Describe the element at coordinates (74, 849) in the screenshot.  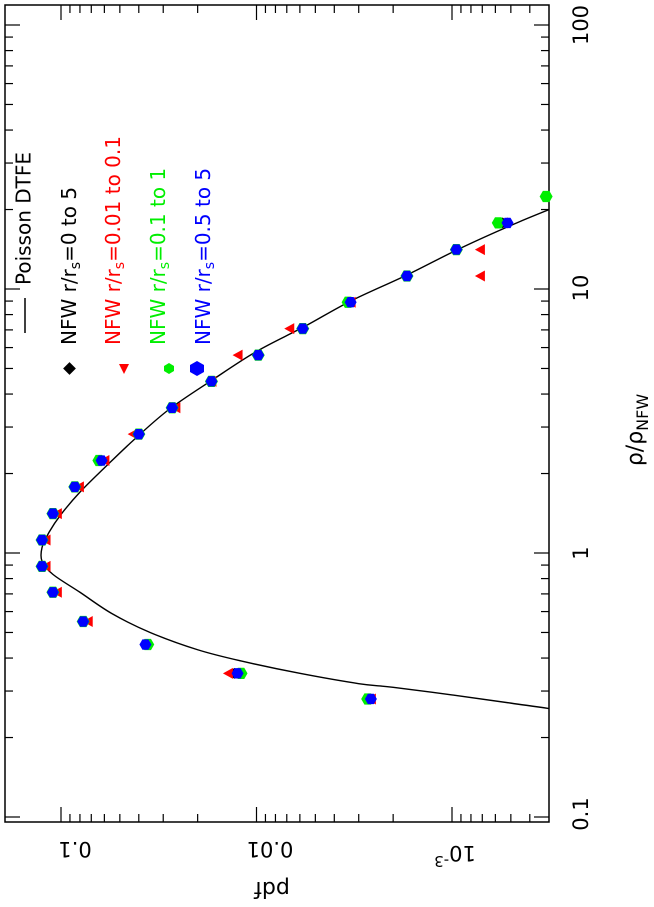
I see `x-tick-label: 0.1` at that location.